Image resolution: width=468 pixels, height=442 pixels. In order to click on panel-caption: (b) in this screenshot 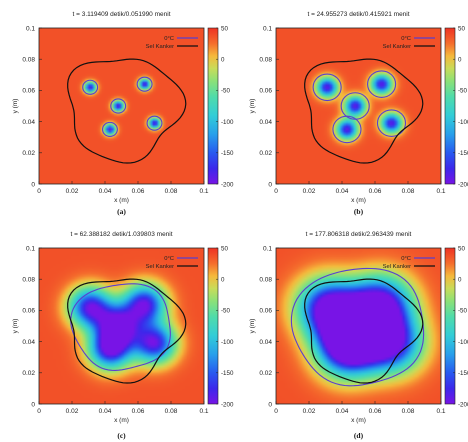, I will do `click(359, 211)`.